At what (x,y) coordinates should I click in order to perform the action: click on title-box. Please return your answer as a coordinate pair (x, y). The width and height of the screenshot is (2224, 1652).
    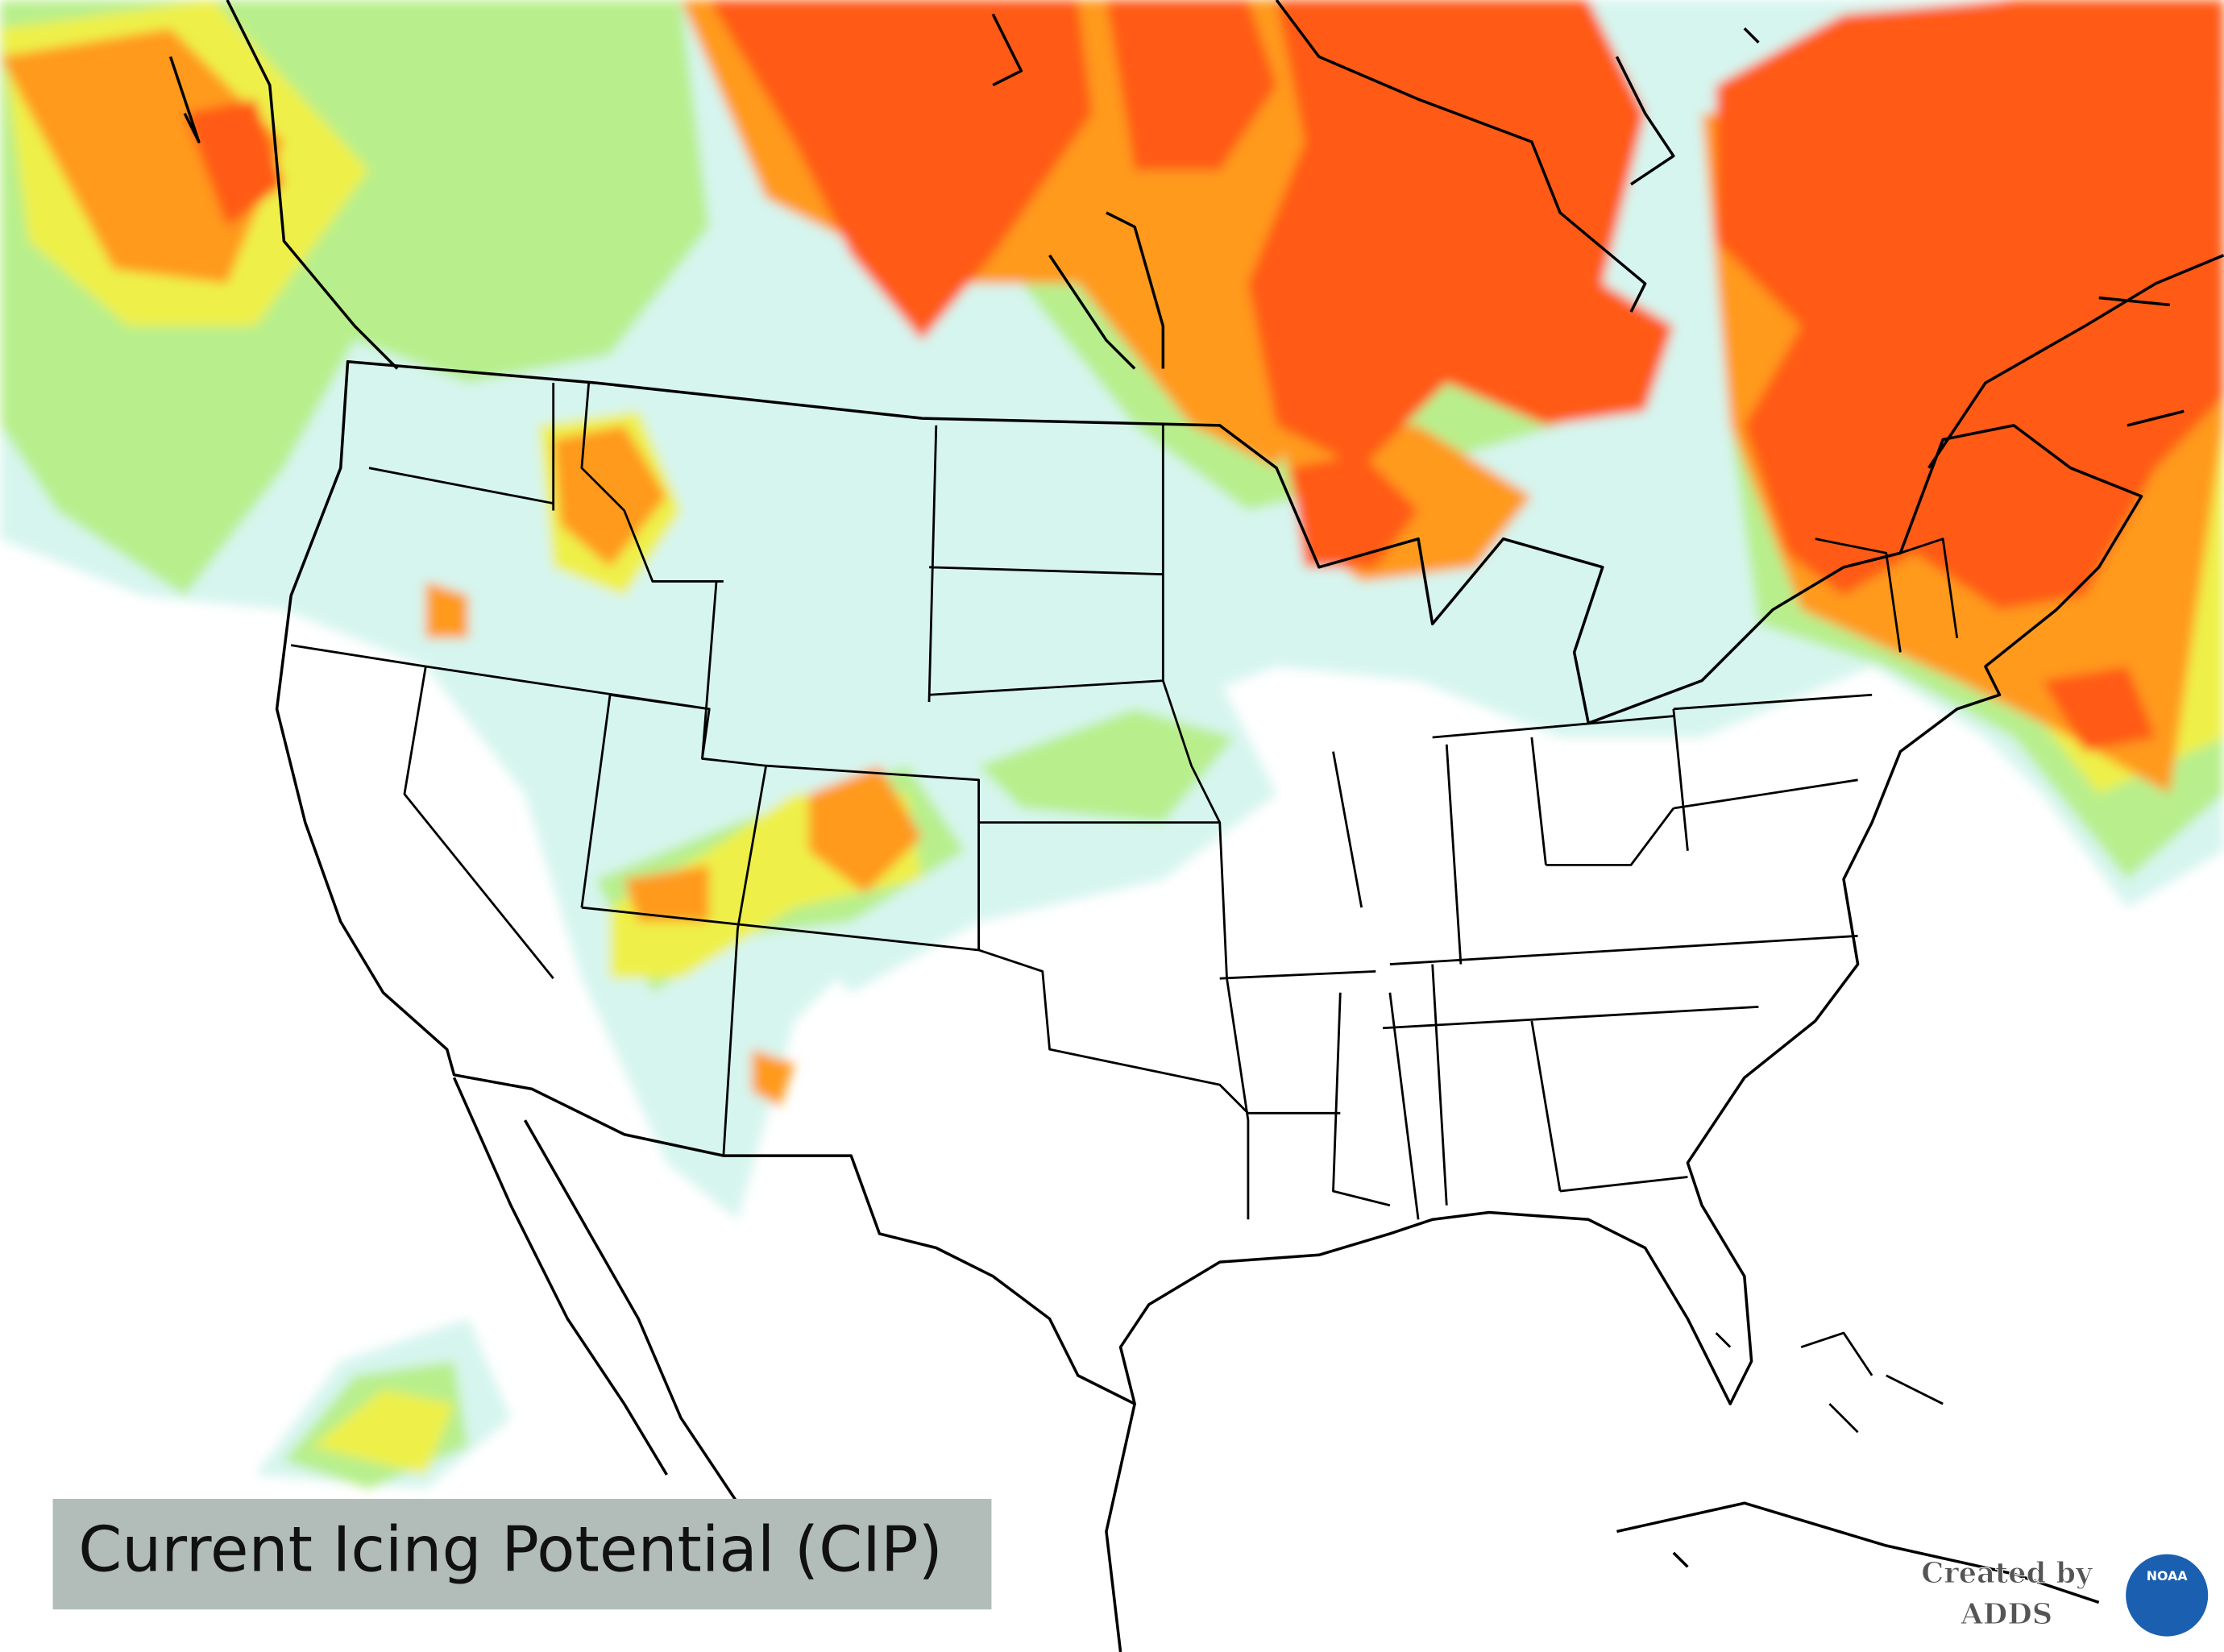
    Looking at the image, I should click on (522, 1554).